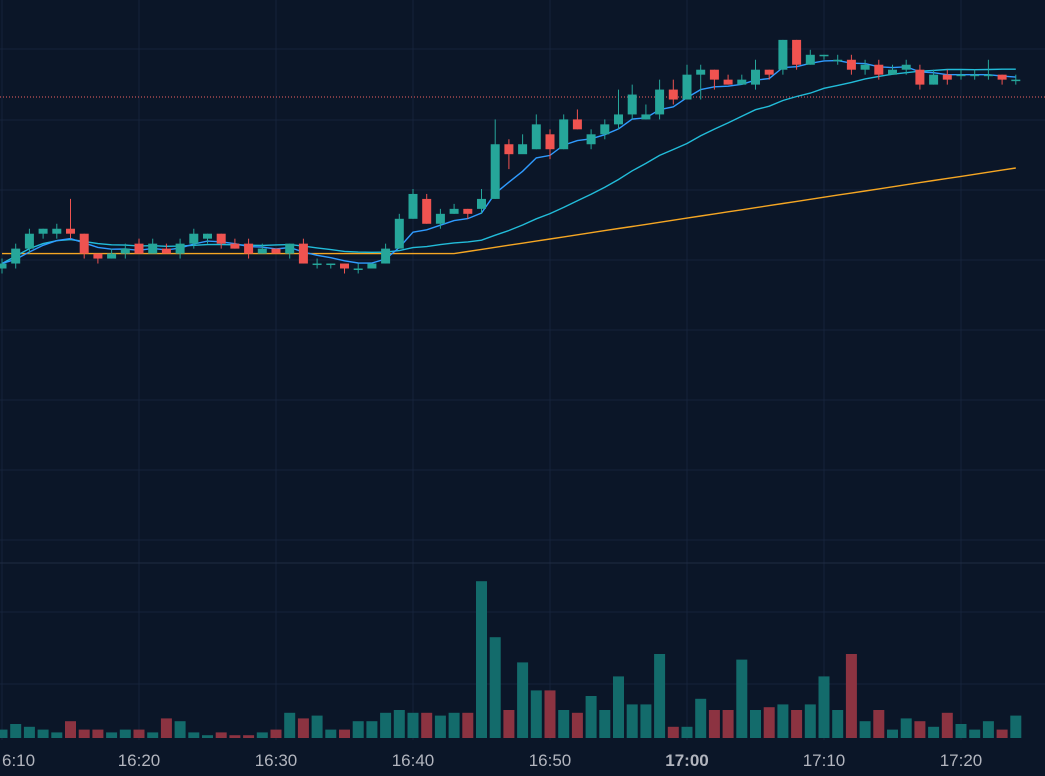  I want to click on time-axis-label: 17:10, so click(824, 760).